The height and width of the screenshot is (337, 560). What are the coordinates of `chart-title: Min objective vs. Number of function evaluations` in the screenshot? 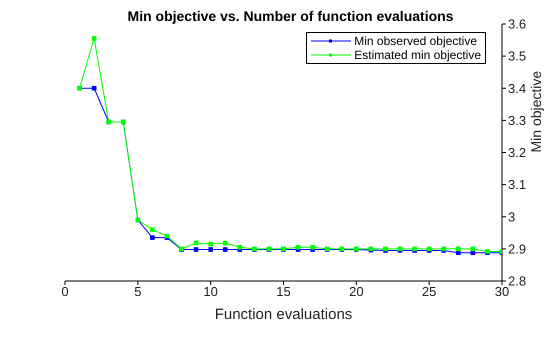 It's located at (291, 16).